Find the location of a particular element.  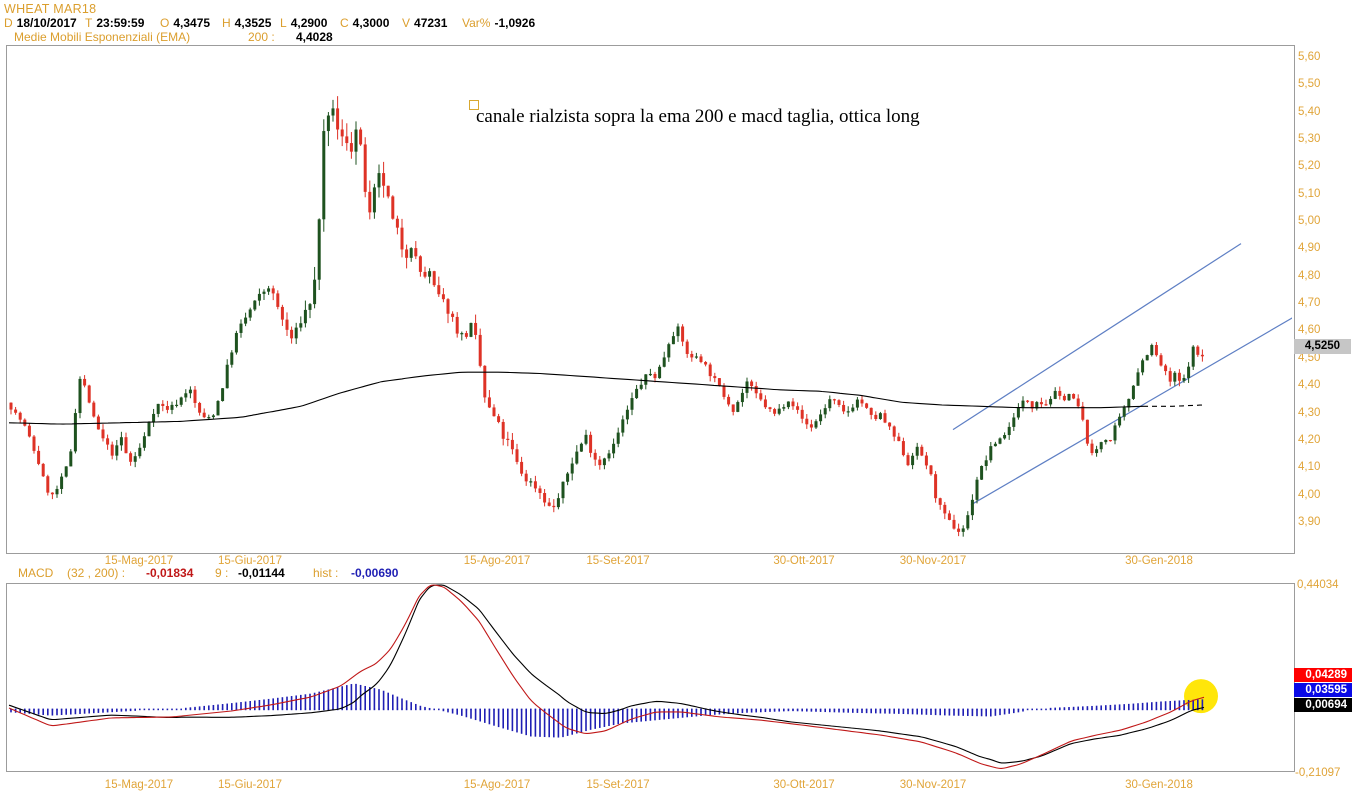

price-tick-label: 4,00 is located at coordinates (1309, 495).